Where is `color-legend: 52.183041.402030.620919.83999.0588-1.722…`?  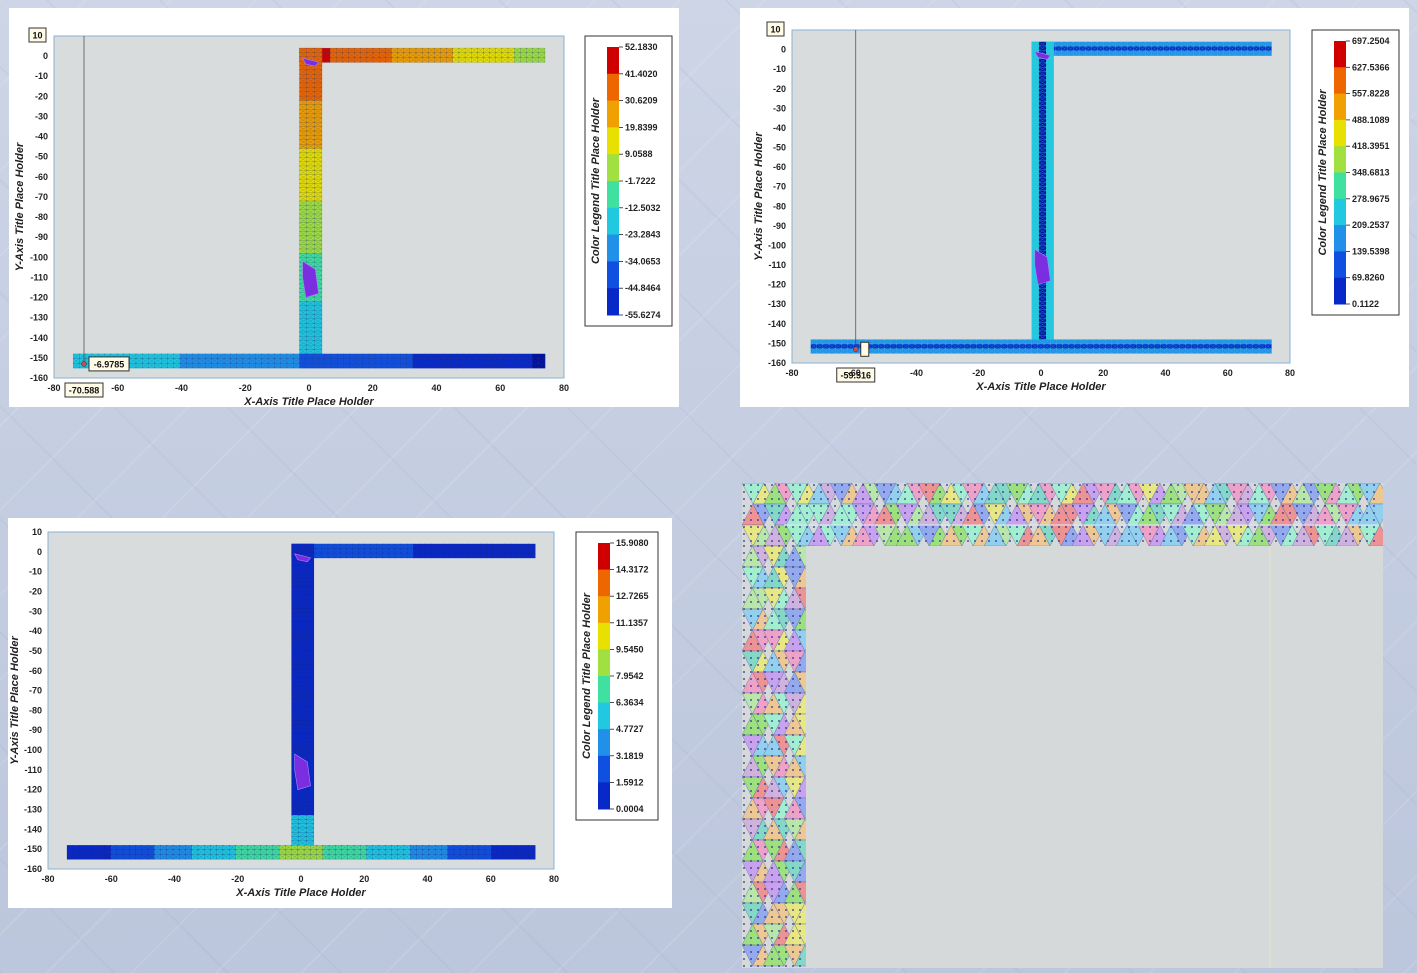 color-legend: 52.183041.402030.620919.83999.0588-1.722… is located at coordinates (628, 181).